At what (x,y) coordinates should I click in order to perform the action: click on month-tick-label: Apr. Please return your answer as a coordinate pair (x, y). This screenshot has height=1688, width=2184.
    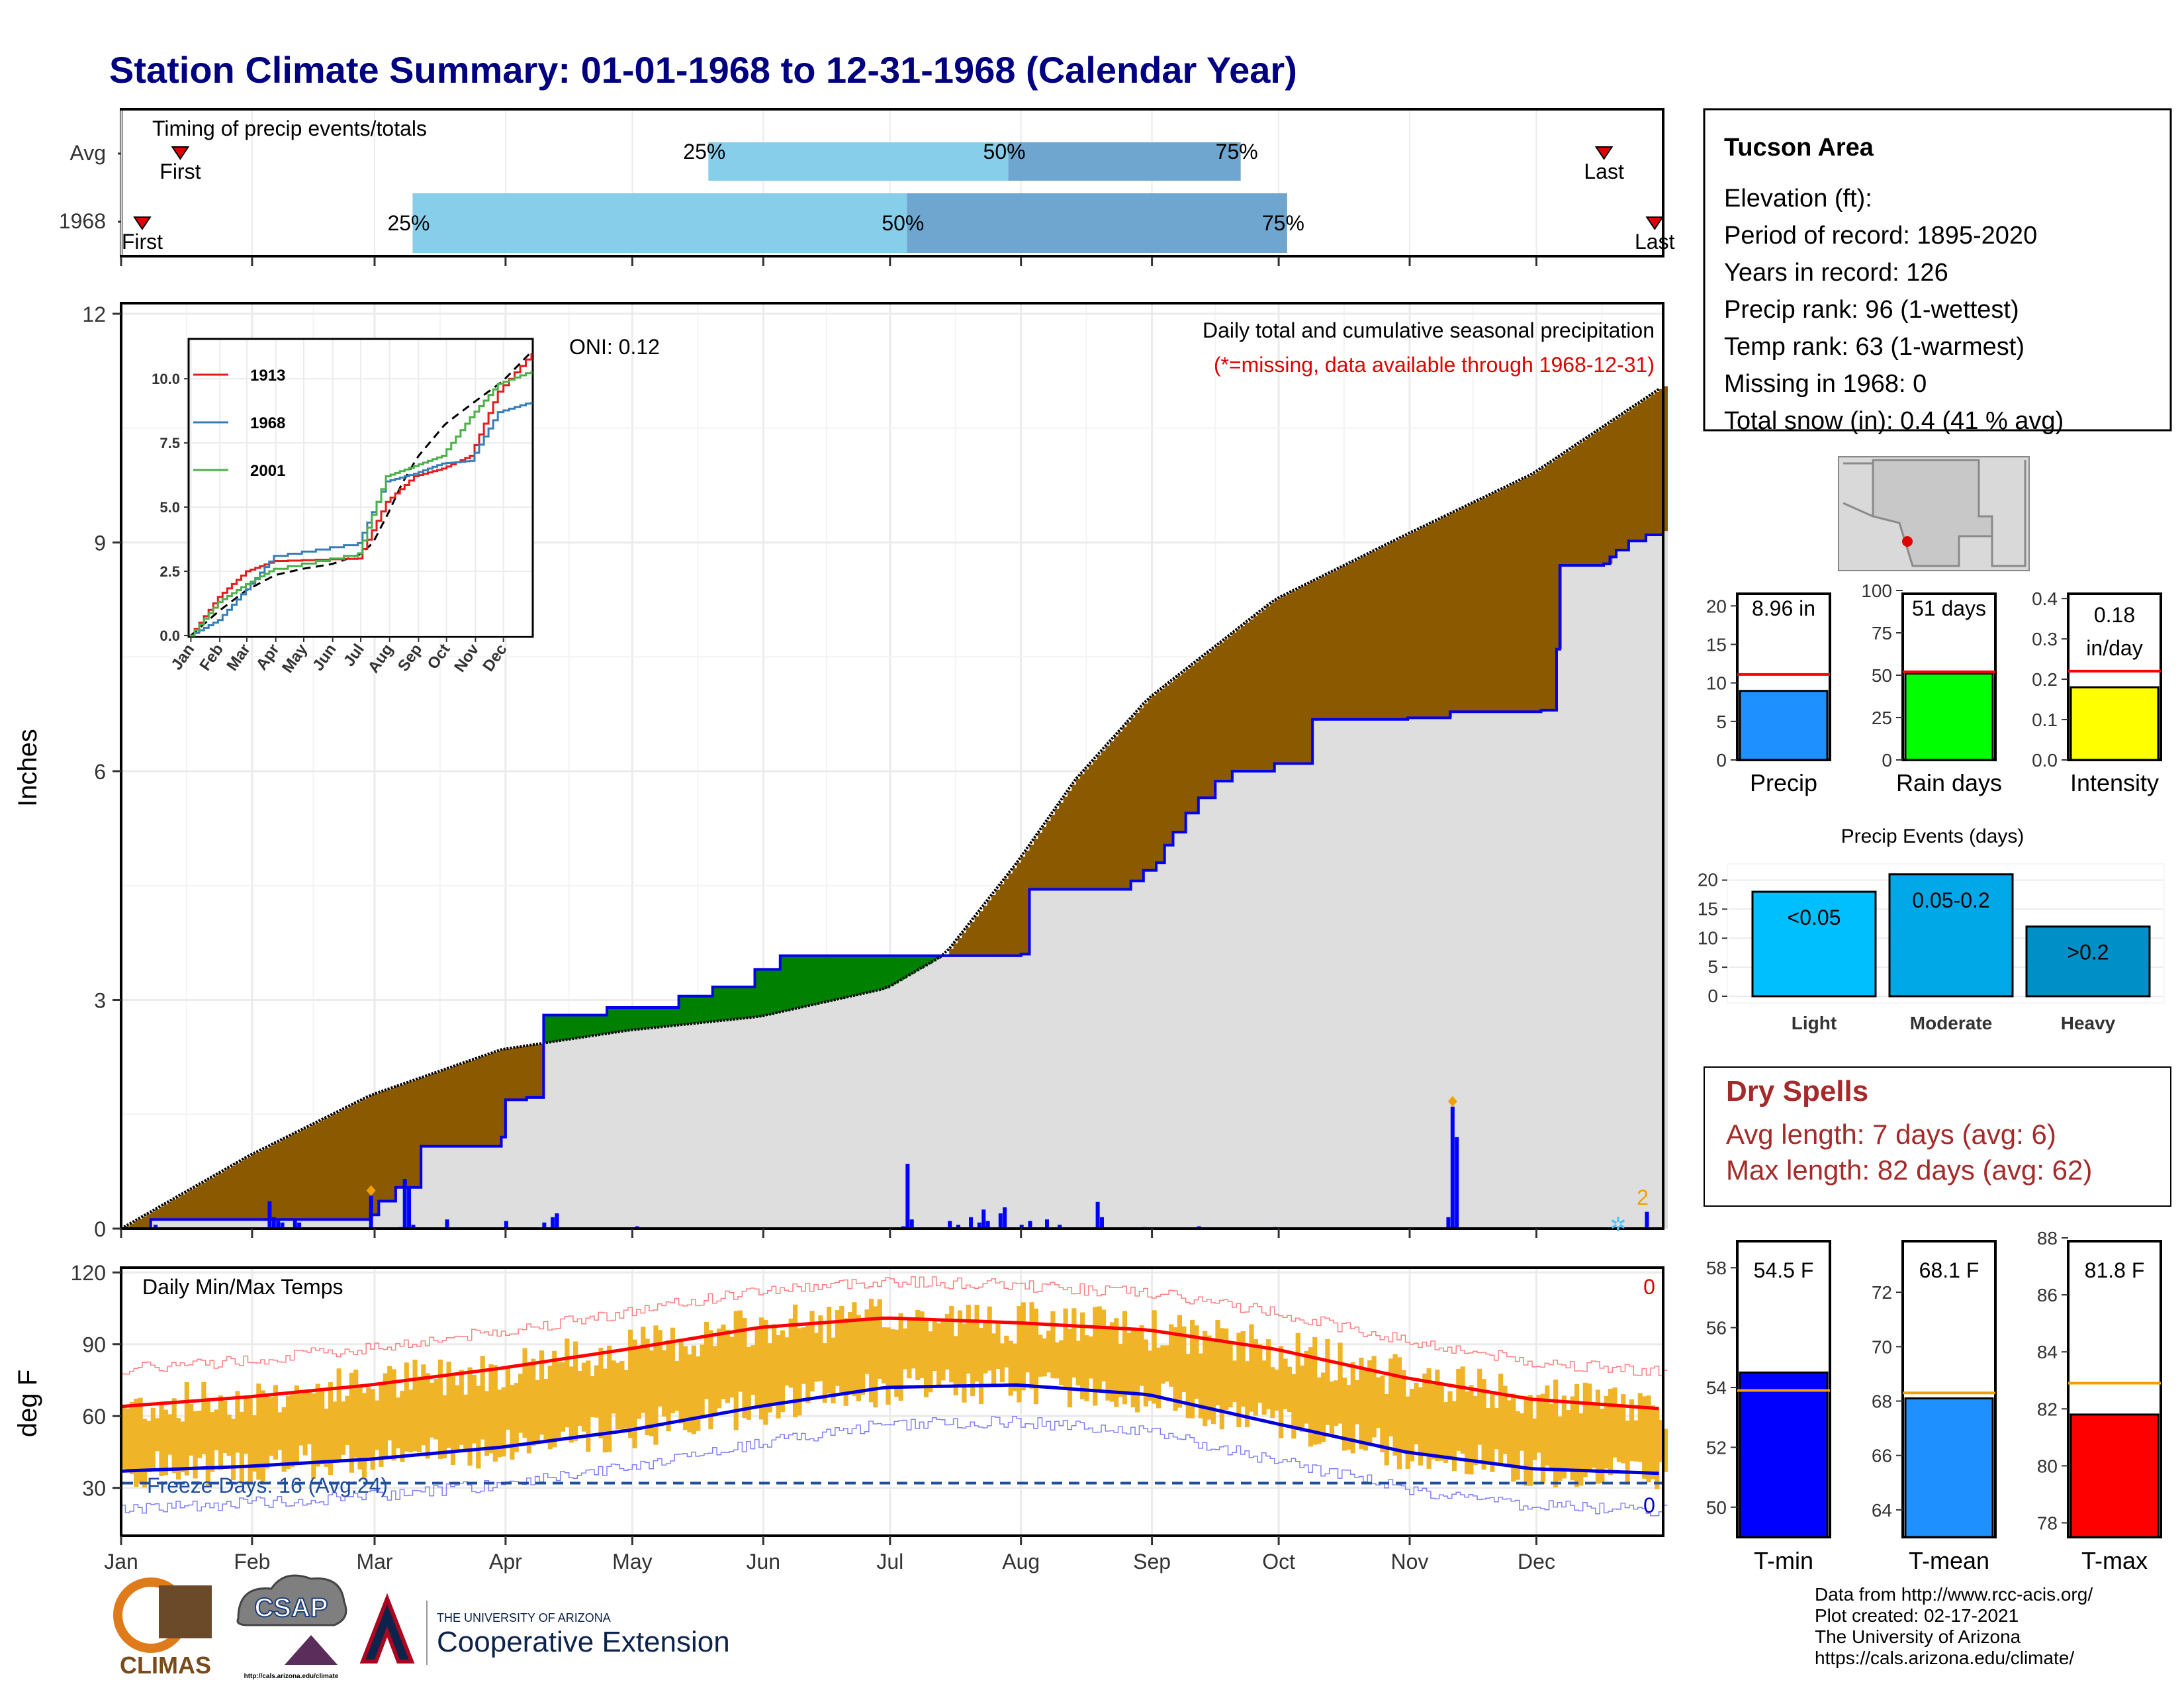
    Looking at the image, I should click on (506, 1561).